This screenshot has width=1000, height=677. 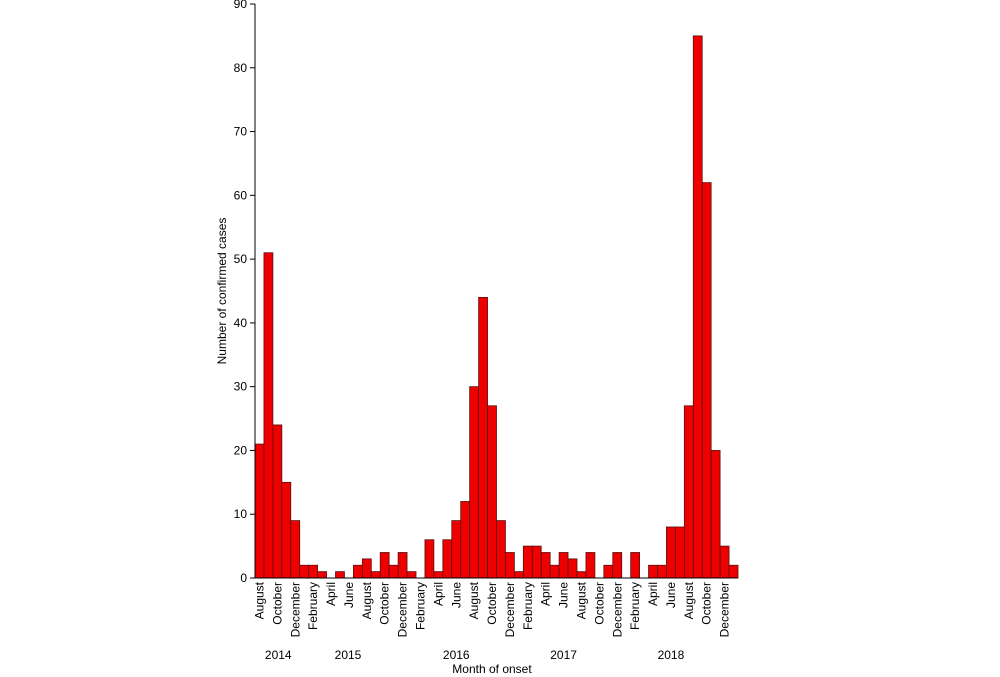 I want to click on year-label-2016: 2016, so click(x=456, y=655).